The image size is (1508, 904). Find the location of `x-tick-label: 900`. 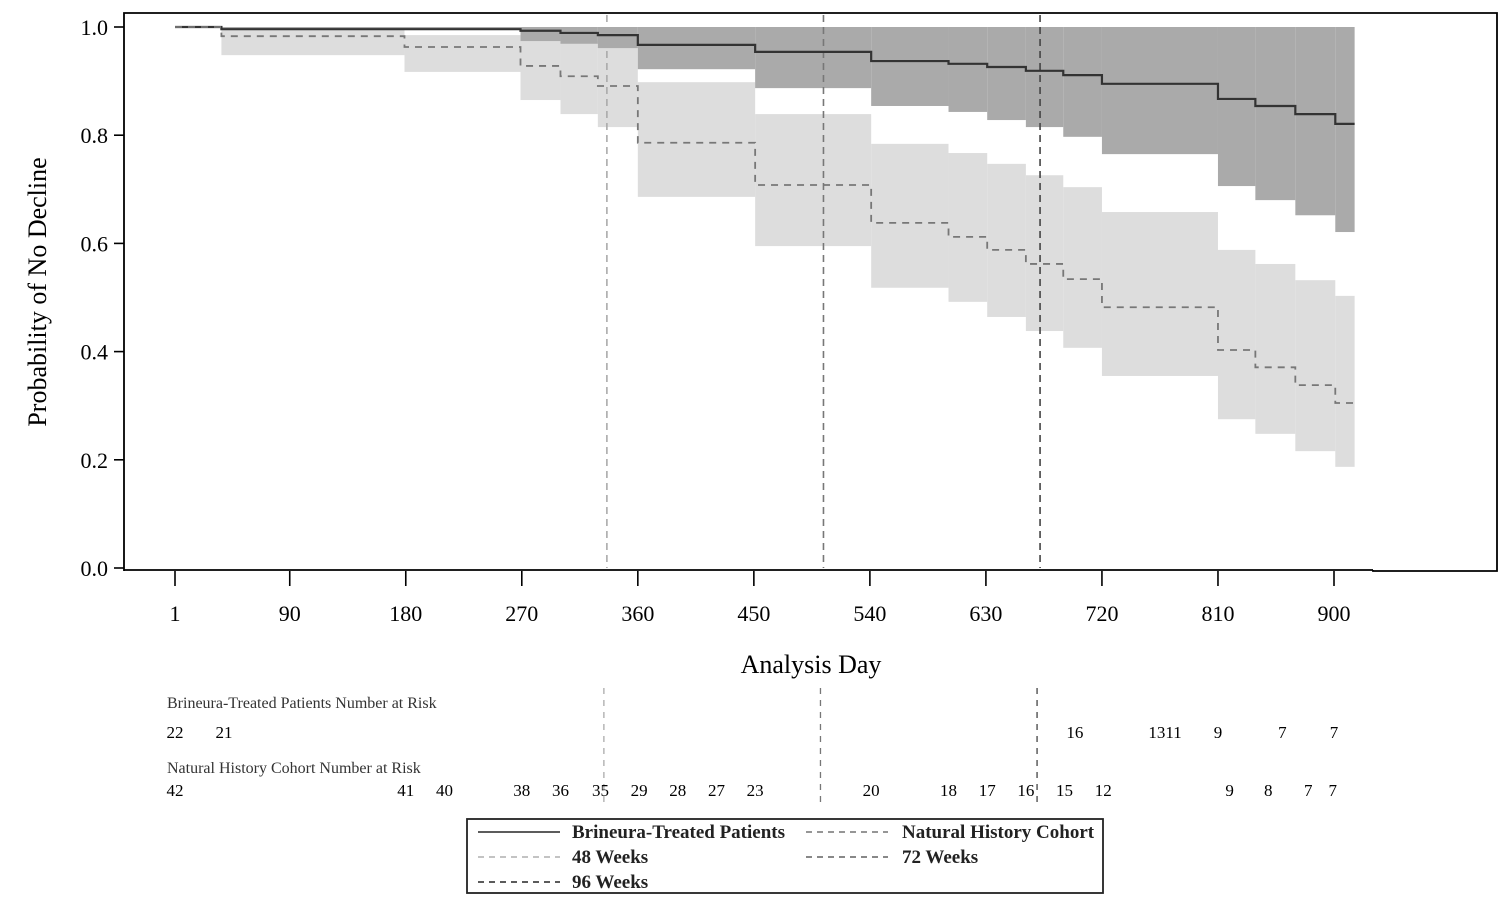

x-tick-label: 900 is located at coordinates (1334, 613).